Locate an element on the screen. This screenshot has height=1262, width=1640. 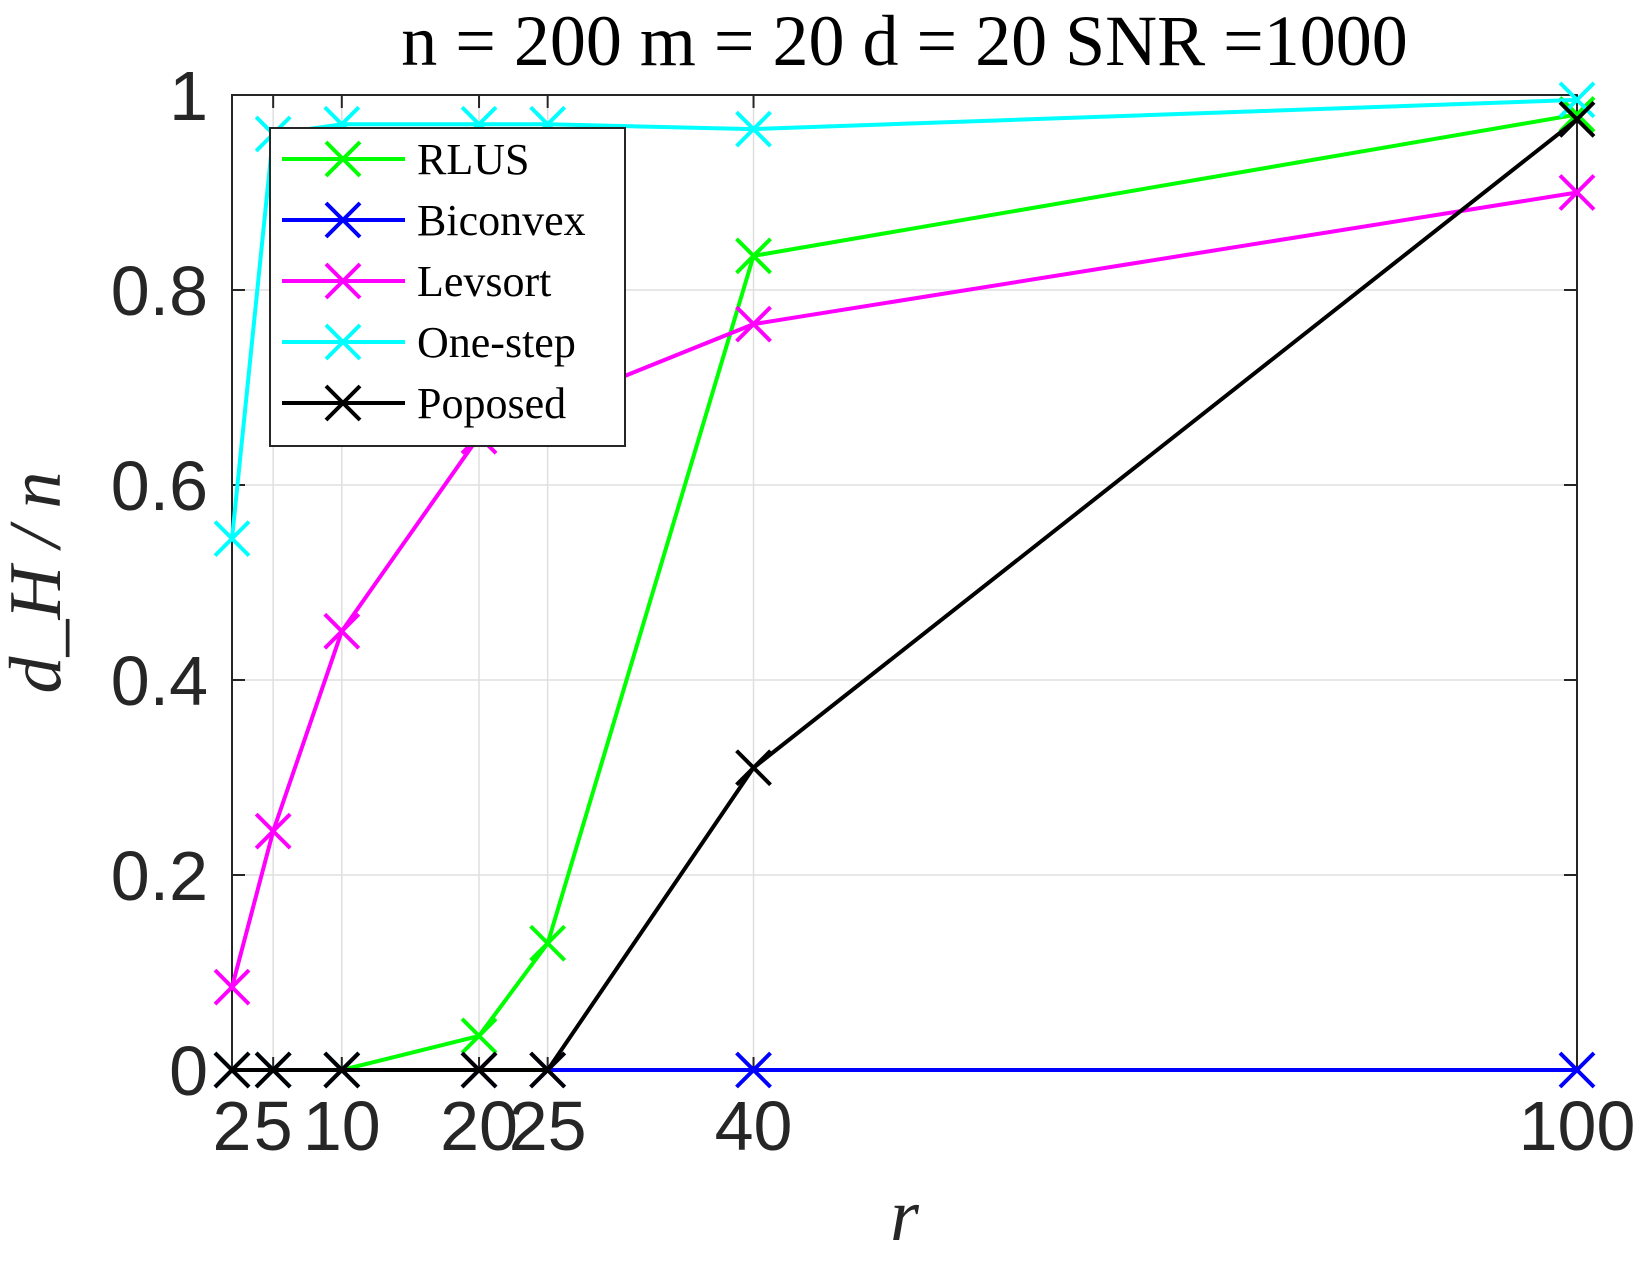
x-tick-label: 40 is located at coordinates (754, 1126).